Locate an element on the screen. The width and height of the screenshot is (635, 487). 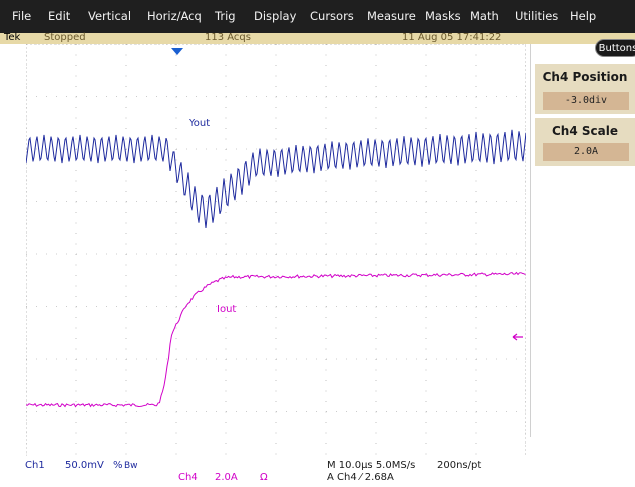
ch1-scale-readout: 50.0mV is located at coordinates (84, 465).